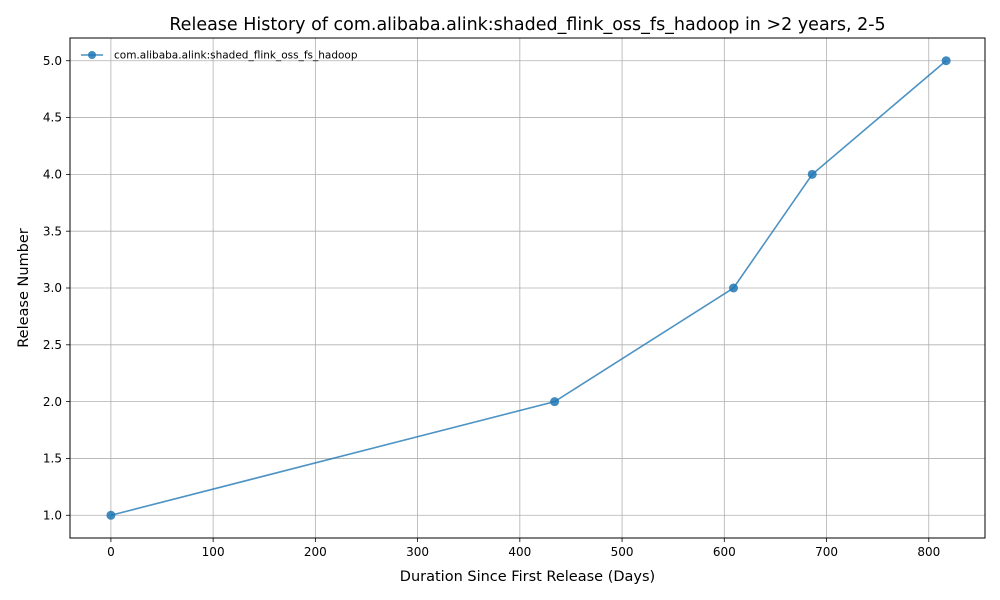  Describe the element at coordinates (519, 552) in the screenshot. I see `x-tick-label: 400` at that location.